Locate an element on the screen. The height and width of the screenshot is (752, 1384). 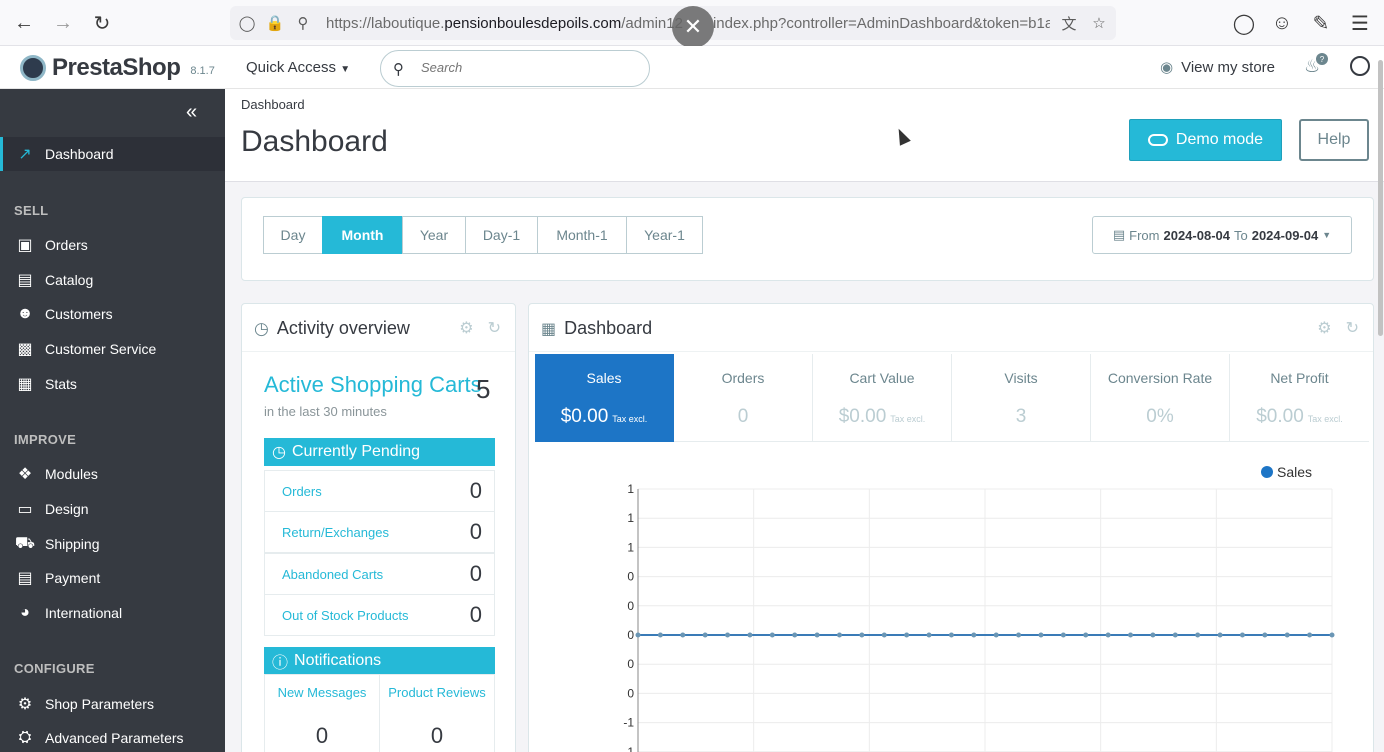
forward-arrow-icon: → is located at coordinates (63, 22).